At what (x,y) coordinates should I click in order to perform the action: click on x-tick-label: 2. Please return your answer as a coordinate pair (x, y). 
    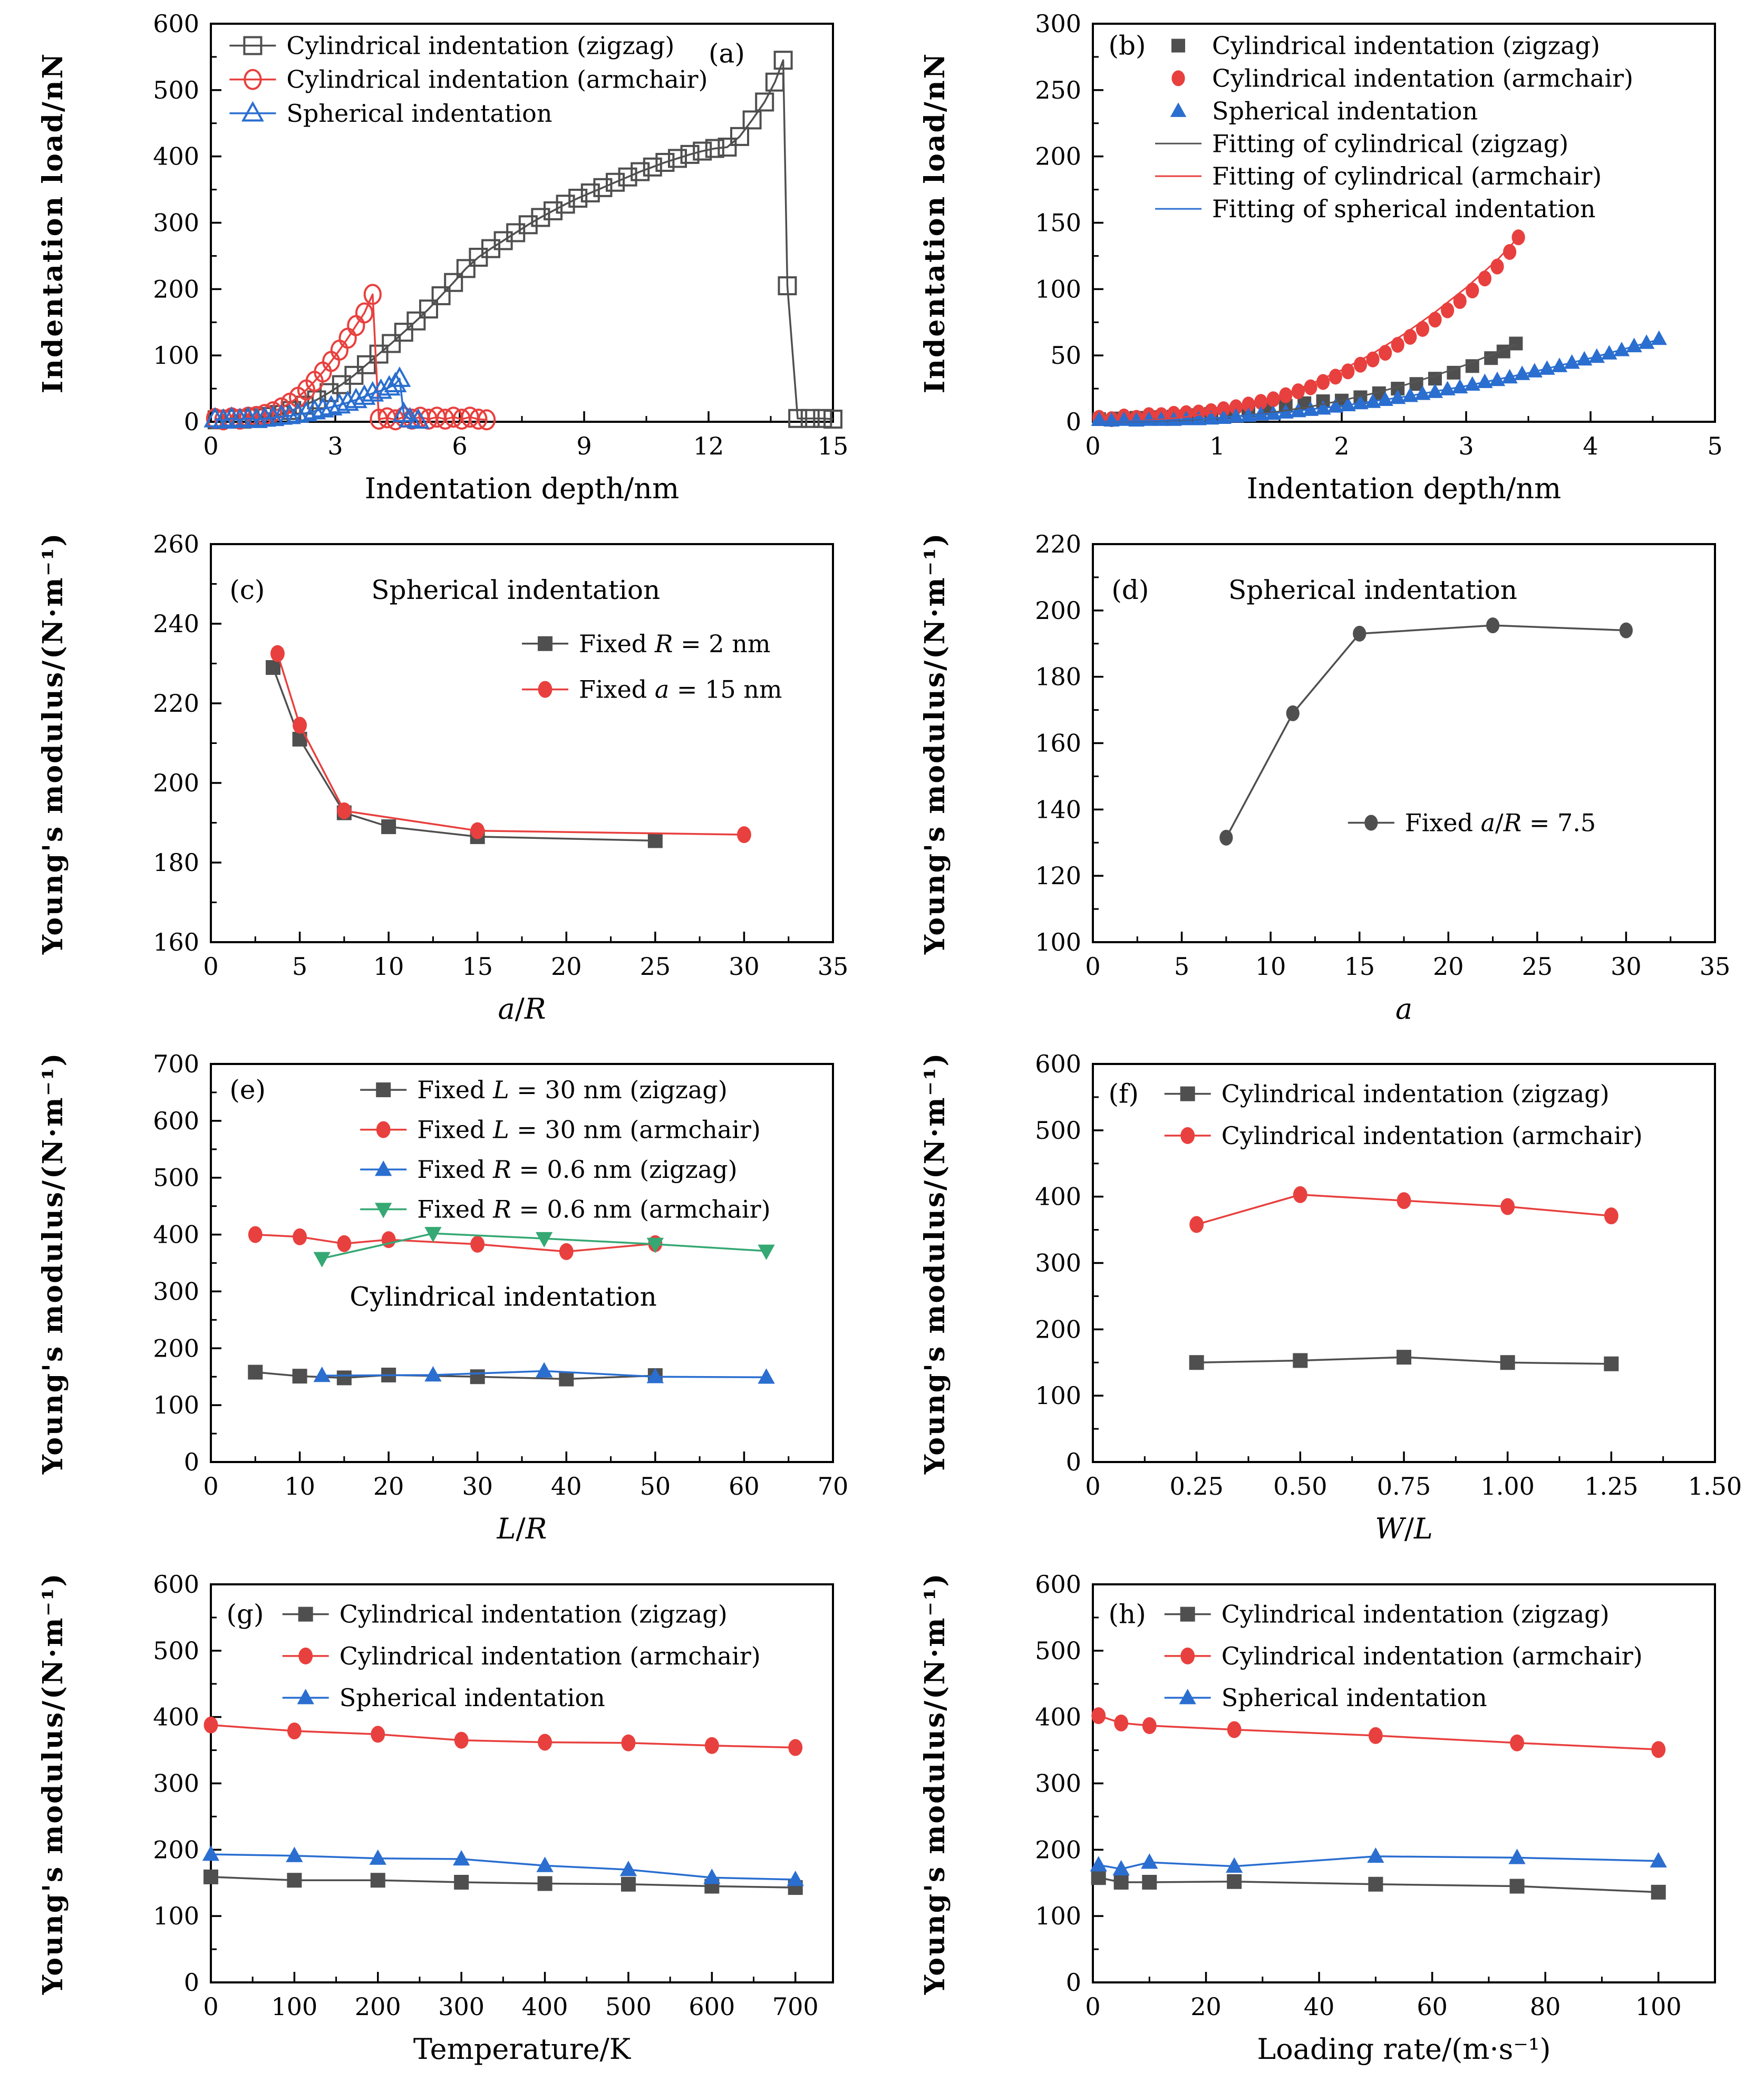
    Looking at the image, I should click on (1342, 446).